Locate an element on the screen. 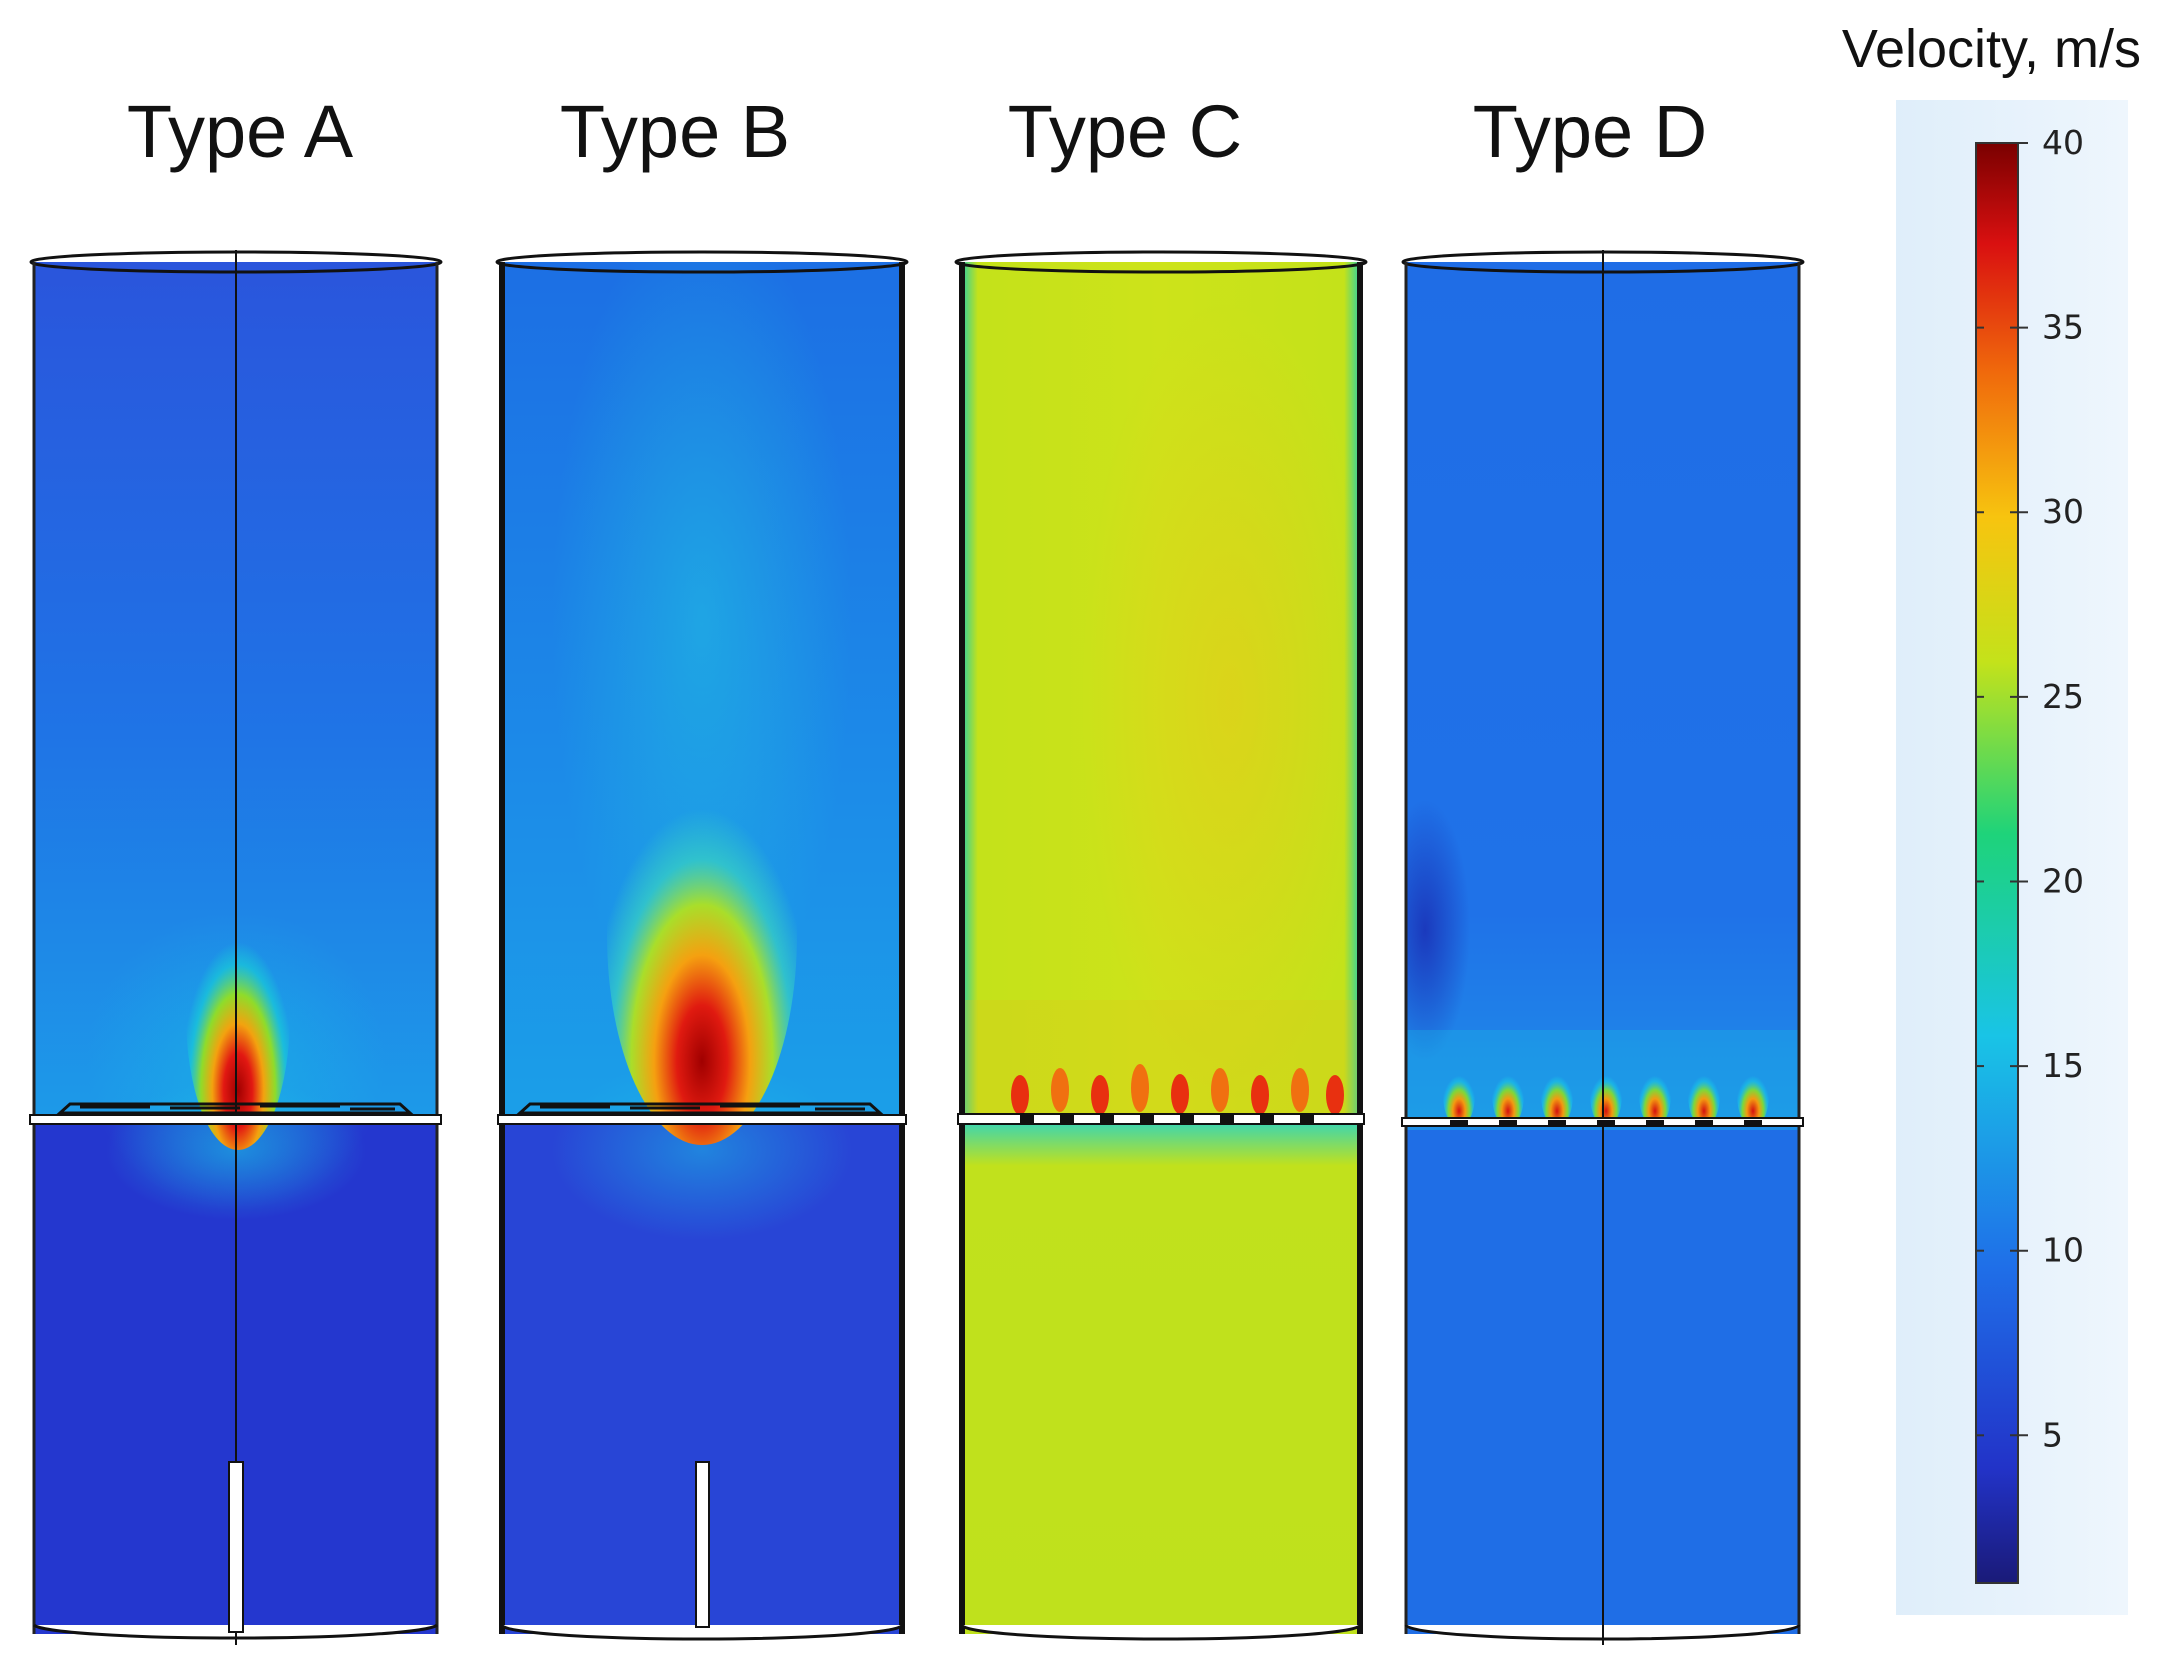 The width and height of the screenshot is (2161, 1662). colorbar-tick-label: 35 is located at coordinates (2063, 327).